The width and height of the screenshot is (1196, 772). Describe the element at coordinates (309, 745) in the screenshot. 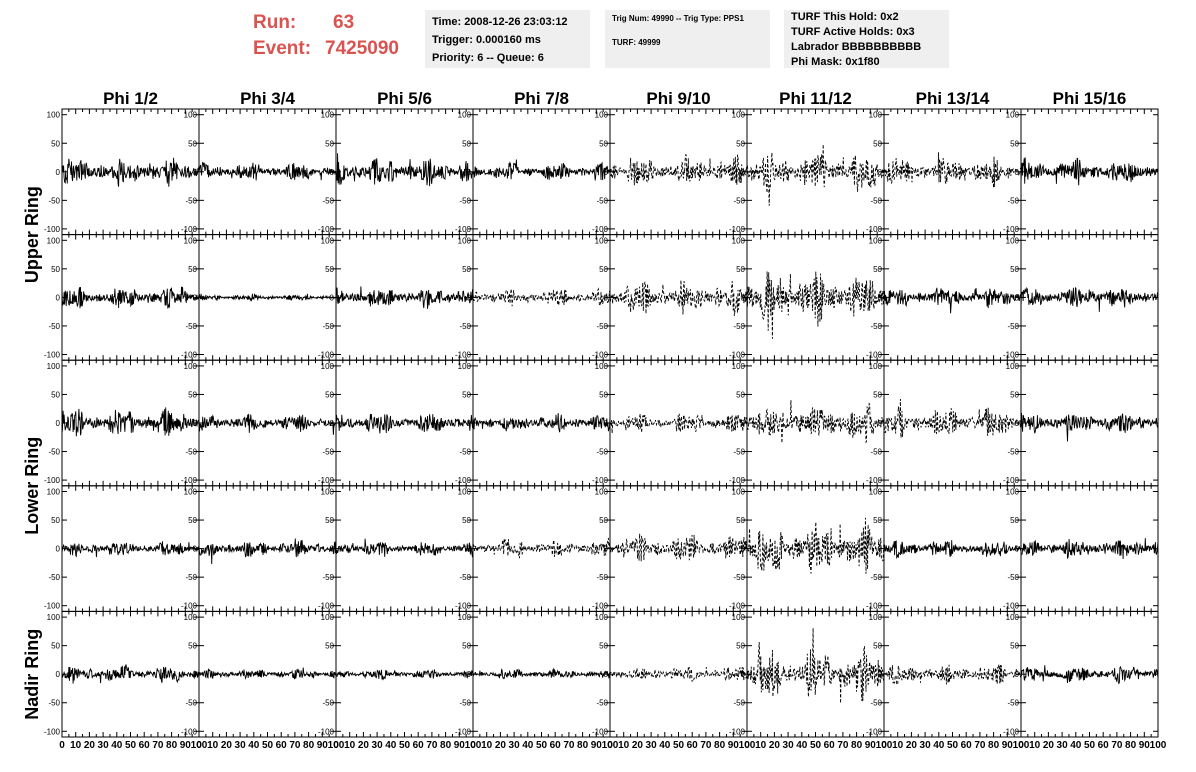

I see `x-tick-label: 80` at that location.